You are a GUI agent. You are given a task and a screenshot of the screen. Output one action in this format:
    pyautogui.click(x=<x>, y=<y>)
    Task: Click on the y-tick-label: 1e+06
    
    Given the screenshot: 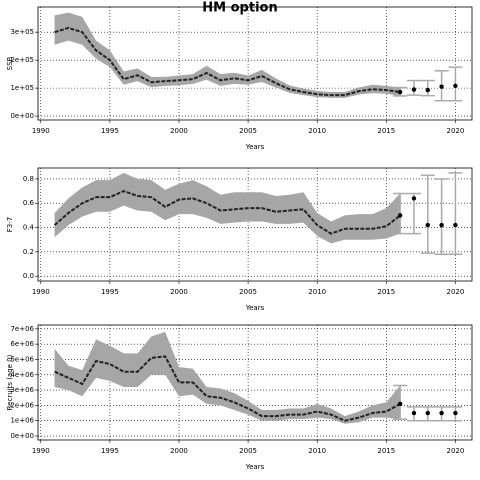 What is the action you would take?
    pyautogui.click(x=22, y=421)
    